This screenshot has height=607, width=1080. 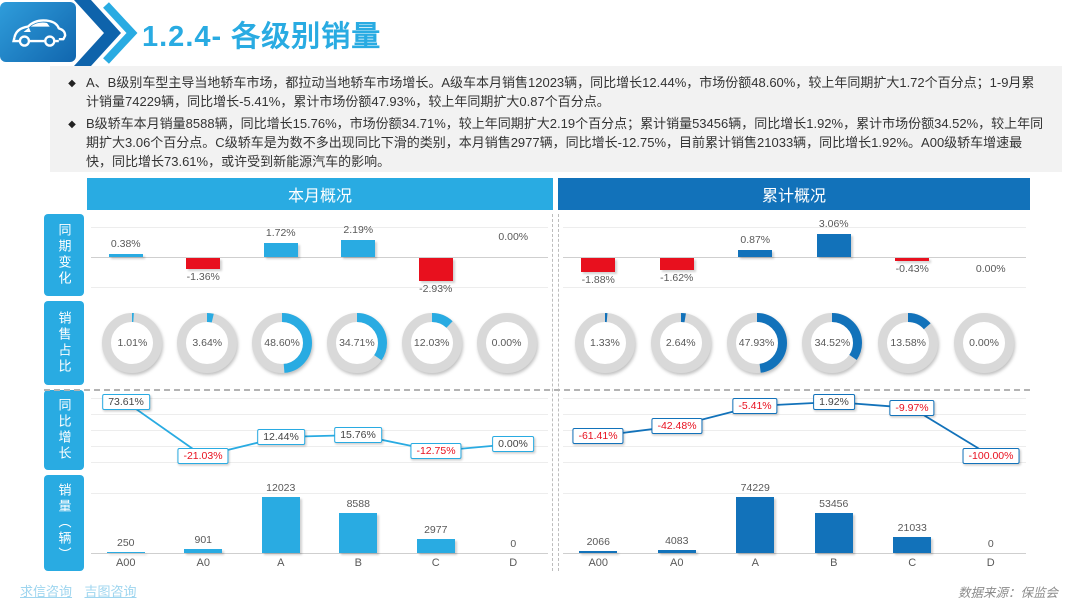 I want to click on month-growth-line-chart: 73.61% -21.03% 12.44% 15.76% -12.75% 0.00%, so click(x=319, y=430).